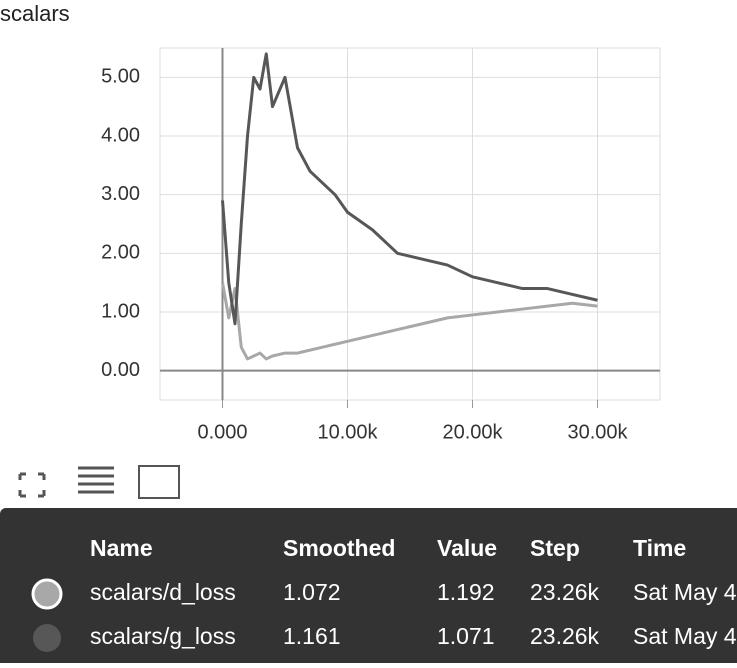  Describe the element at coordinates (120, 311) in the screenshot. I see `y-tick-label: 1.00` at that location.